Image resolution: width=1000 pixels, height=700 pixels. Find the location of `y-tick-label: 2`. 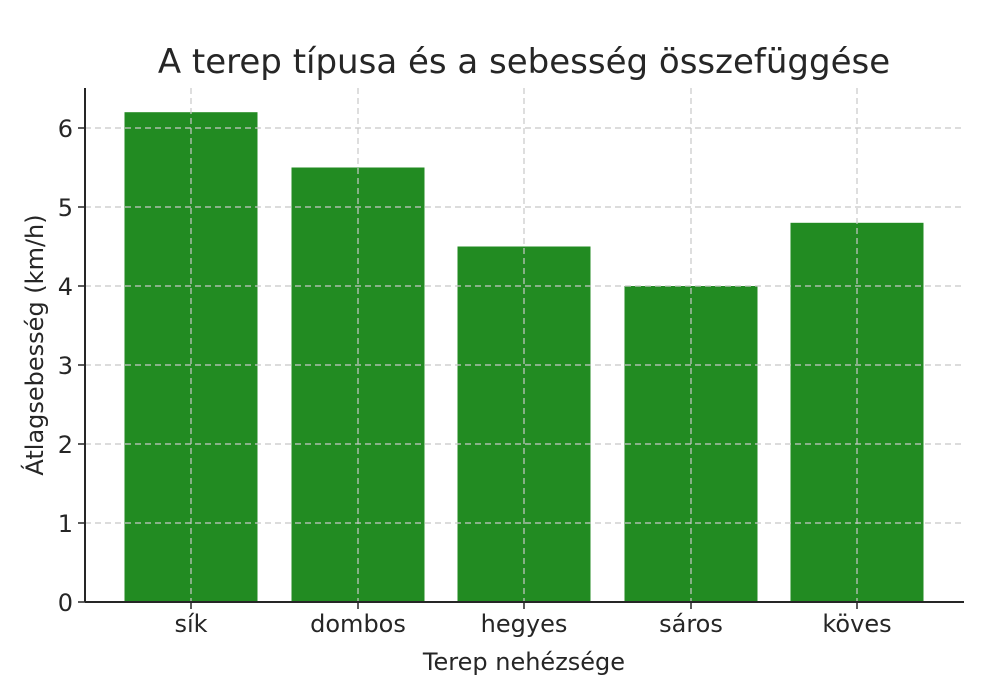

y-tick-label: 2 is located at coordinates (65, 445).